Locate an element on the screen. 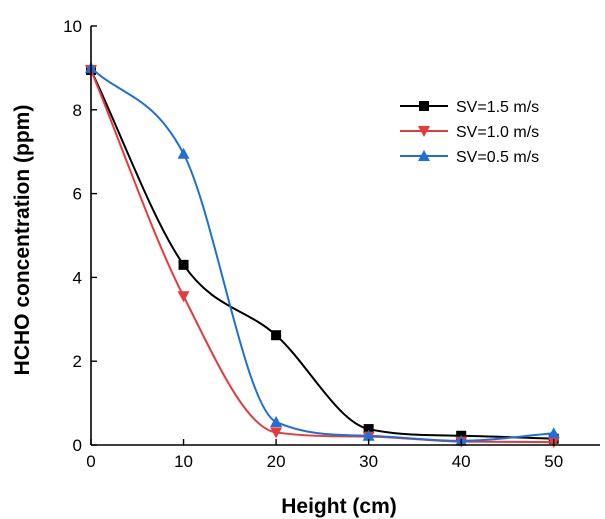  legend-item: SV=1.5 m/s is located at coordinates (469, 107).